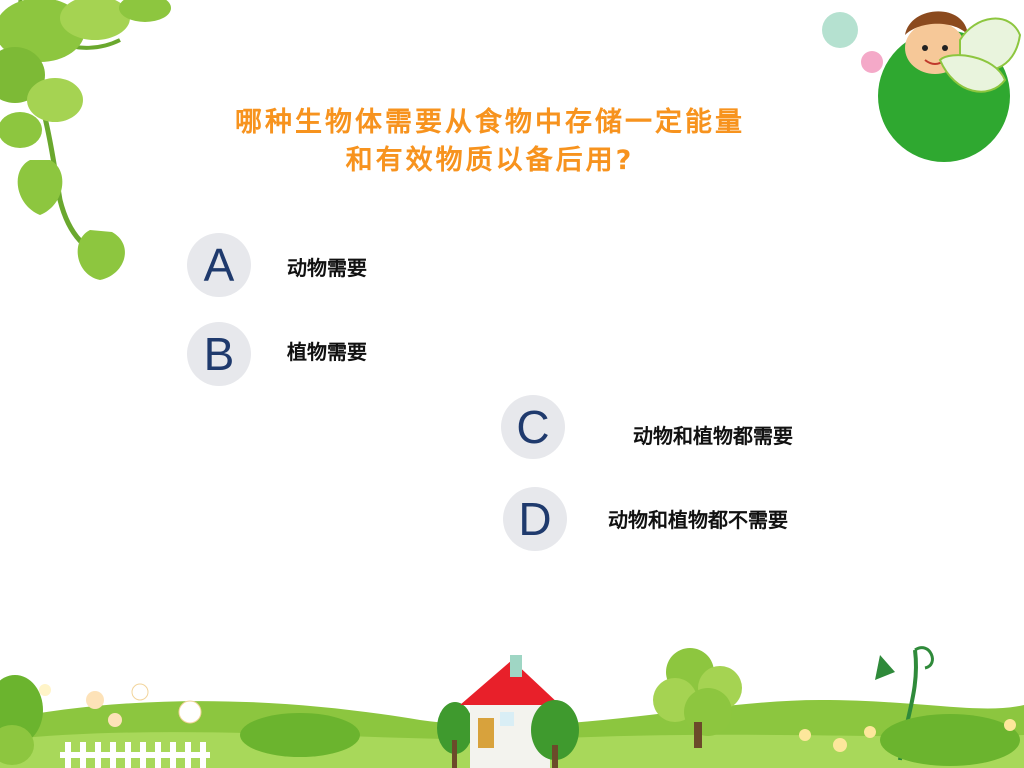 The image size is (1024, 768). I want to click on option-d-badge: D, so click(535, 519).